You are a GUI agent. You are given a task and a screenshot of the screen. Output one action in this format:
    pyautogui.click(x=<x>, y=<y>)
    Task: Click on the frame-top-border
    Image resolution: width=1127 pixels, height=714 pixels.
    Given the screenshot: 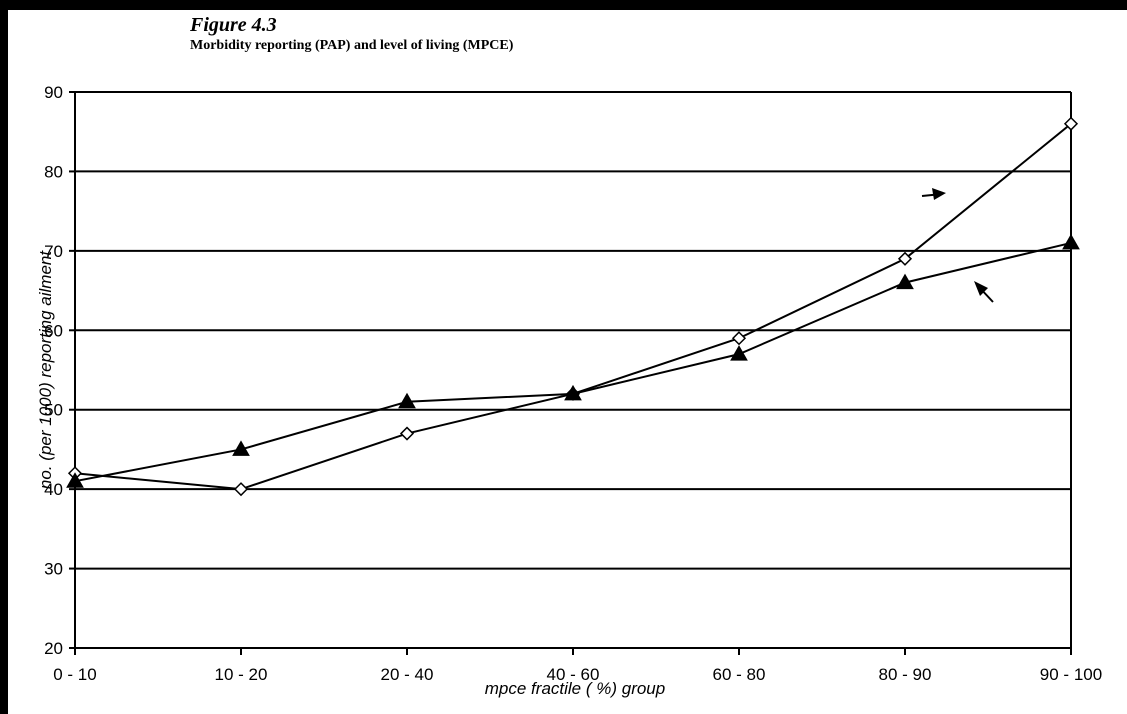 What is the action you would take?
    pyautogui.click(x=563, y=5)
    